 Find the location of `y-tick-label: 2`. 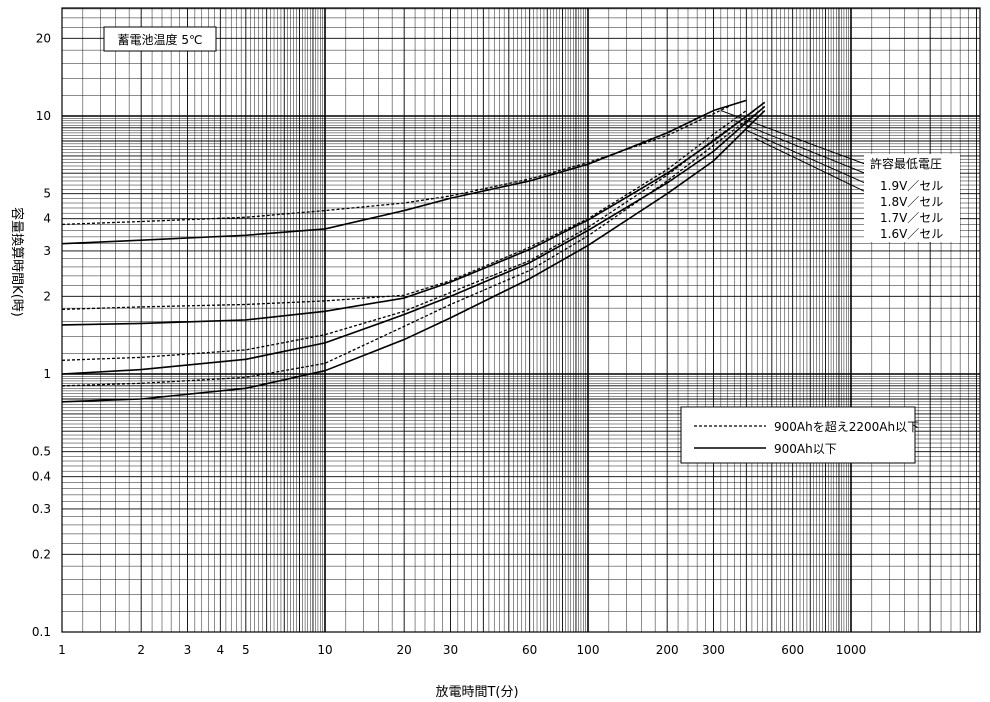

y-tick-label: 2 is located at coordinates (47, 296).